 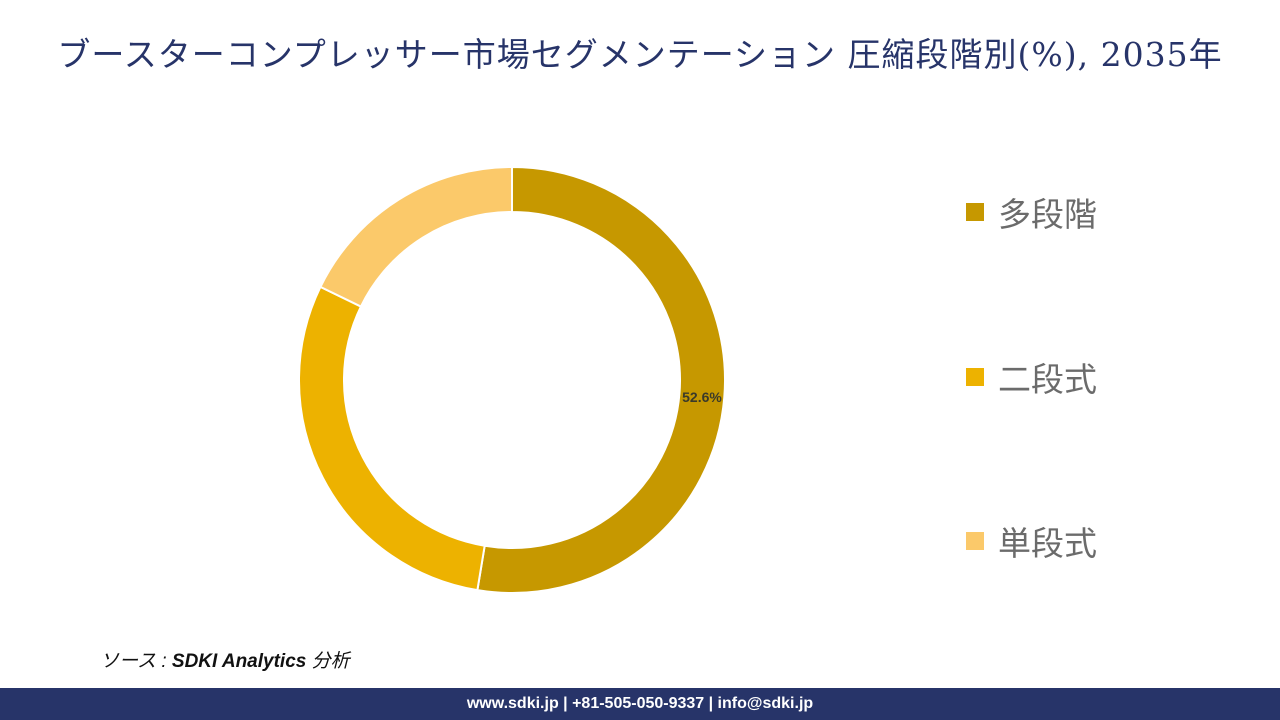 I want to click on segment-multi-stage, so click(x=601, y=379).